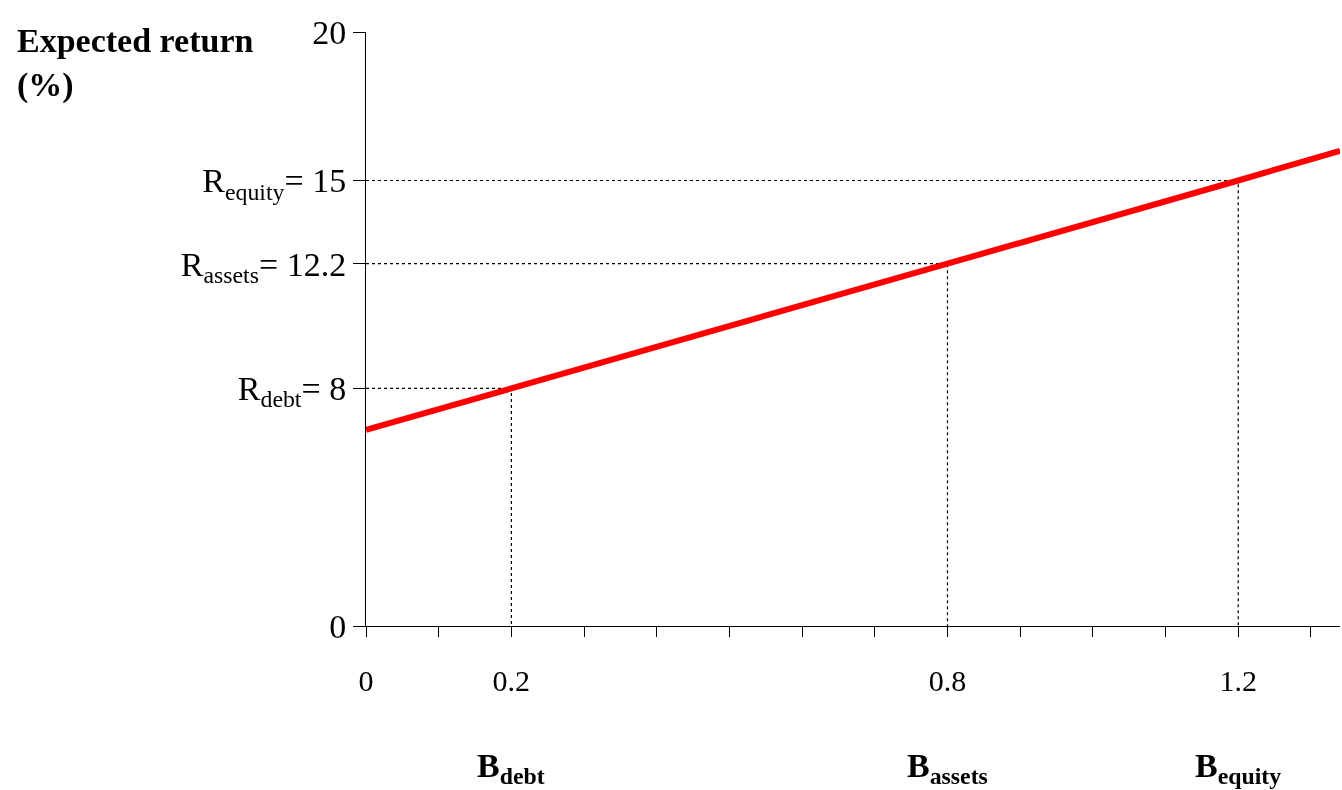 The image size is (1342, 790). What do you see at coordinates (263, 266) in the screenshot?
I see `y-tick-label: R$_{assets}$= 12.2` at bounding box center [263, 266].